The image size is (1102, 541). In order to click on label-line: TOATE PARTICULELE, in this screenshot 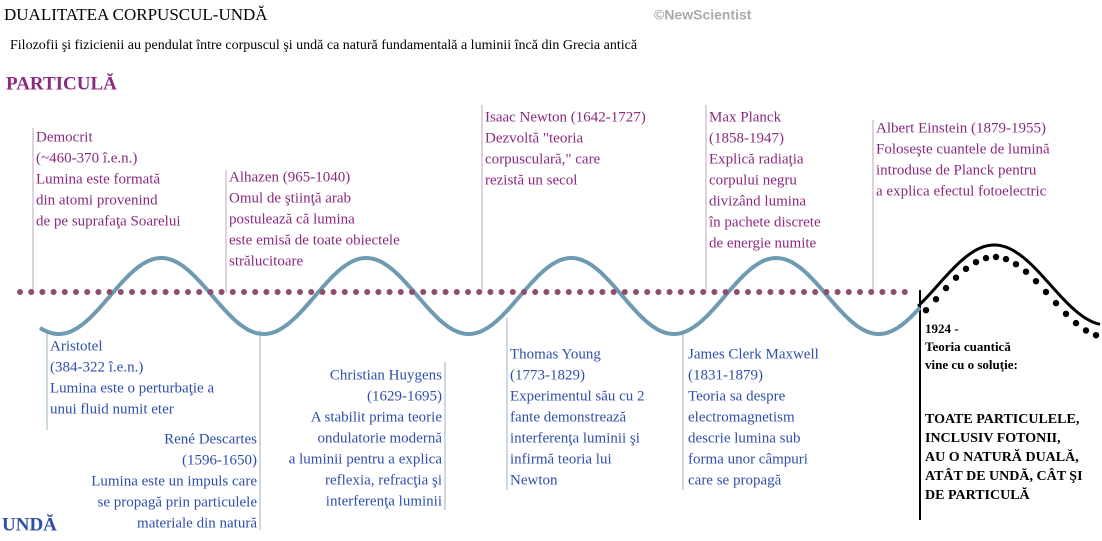, I will do `click(1002, 419)`.